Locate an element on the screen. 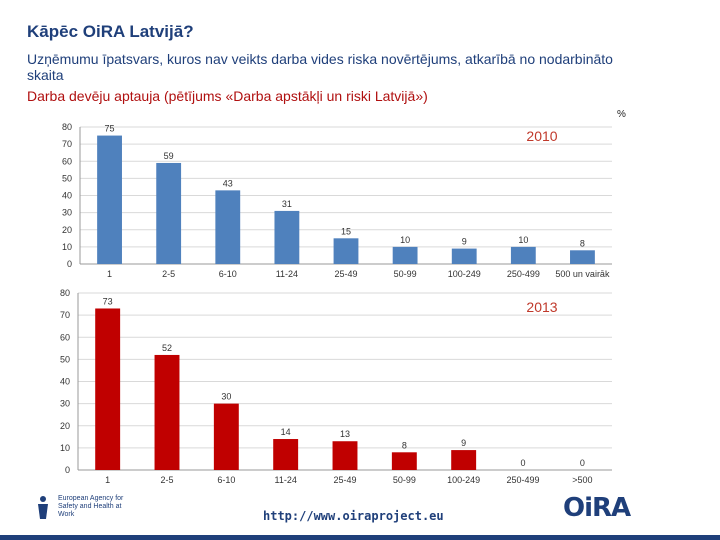 The height and width of the screenshot is (540, 720). data-label: 14 is located at coordinates (286, 432).